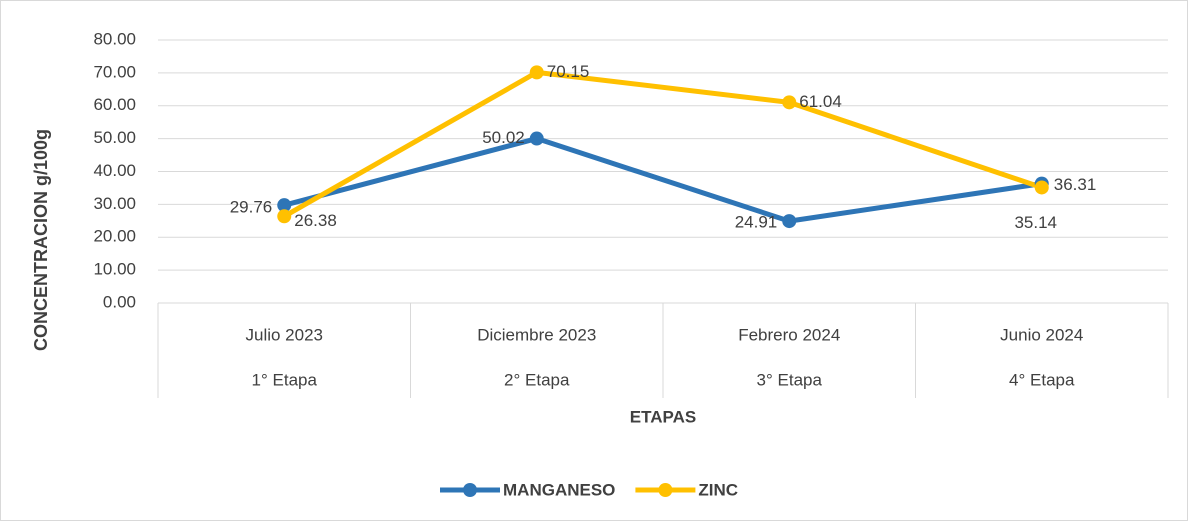 The height and width of the screenshot is (521, 1188). I want to click on data-label: 24.91, so click(756, 222).